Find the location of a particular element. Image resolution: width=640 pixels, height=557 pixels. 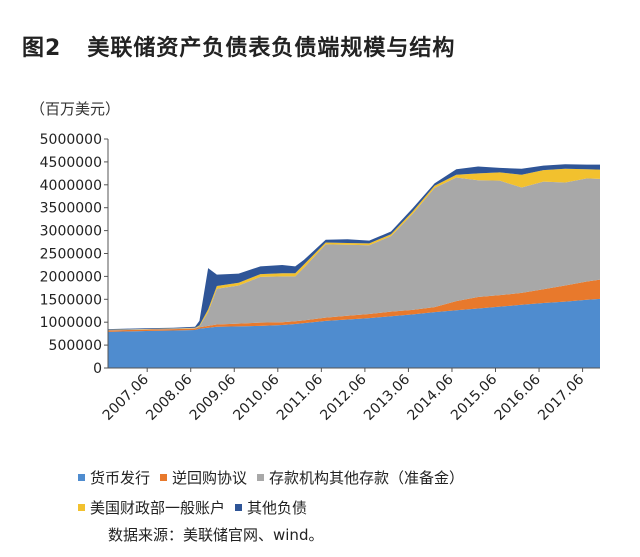

y-tick-label: 2000000 is located at coordinates (71, 277).